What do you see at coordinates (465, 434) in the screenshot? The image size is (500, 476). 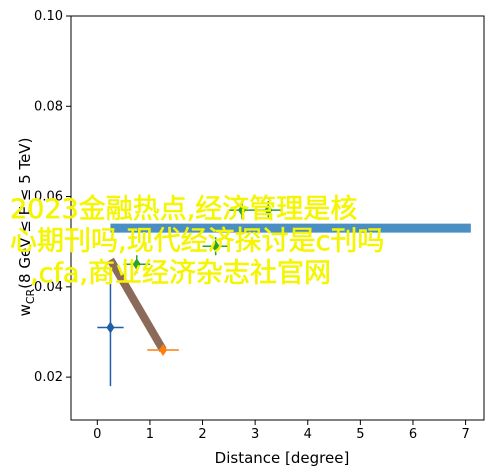 I see `x-tick-label: 7` at bounding box center [465, 434].